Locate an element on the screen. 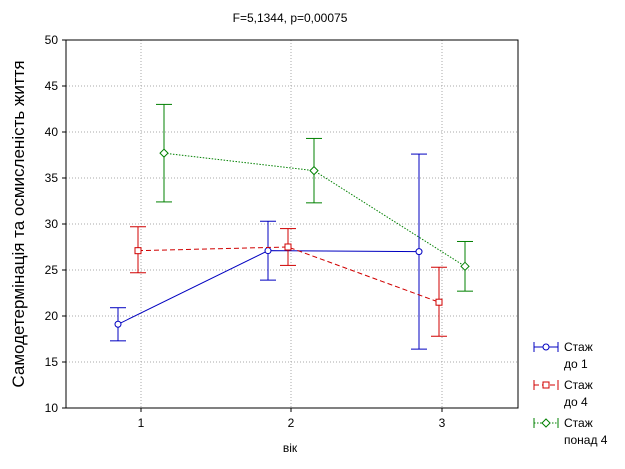  y-tick-label: 30 is located at coordinates (52, 224).